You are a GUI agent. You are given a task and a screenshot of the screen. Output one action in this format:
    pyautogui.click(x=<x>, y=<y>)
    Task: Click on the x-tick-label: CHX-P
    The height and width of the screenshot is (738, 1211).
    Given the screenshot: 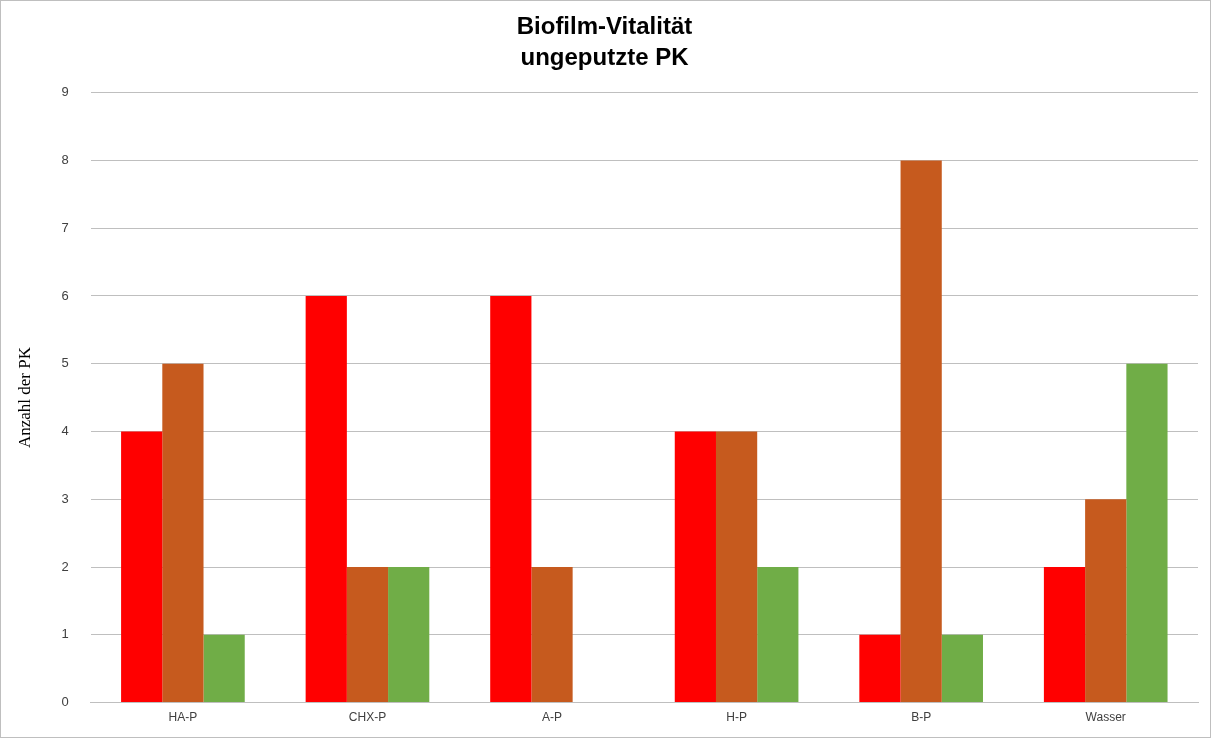 What is the action you would take?
    pyautogui.click(x=367, y=717)
    